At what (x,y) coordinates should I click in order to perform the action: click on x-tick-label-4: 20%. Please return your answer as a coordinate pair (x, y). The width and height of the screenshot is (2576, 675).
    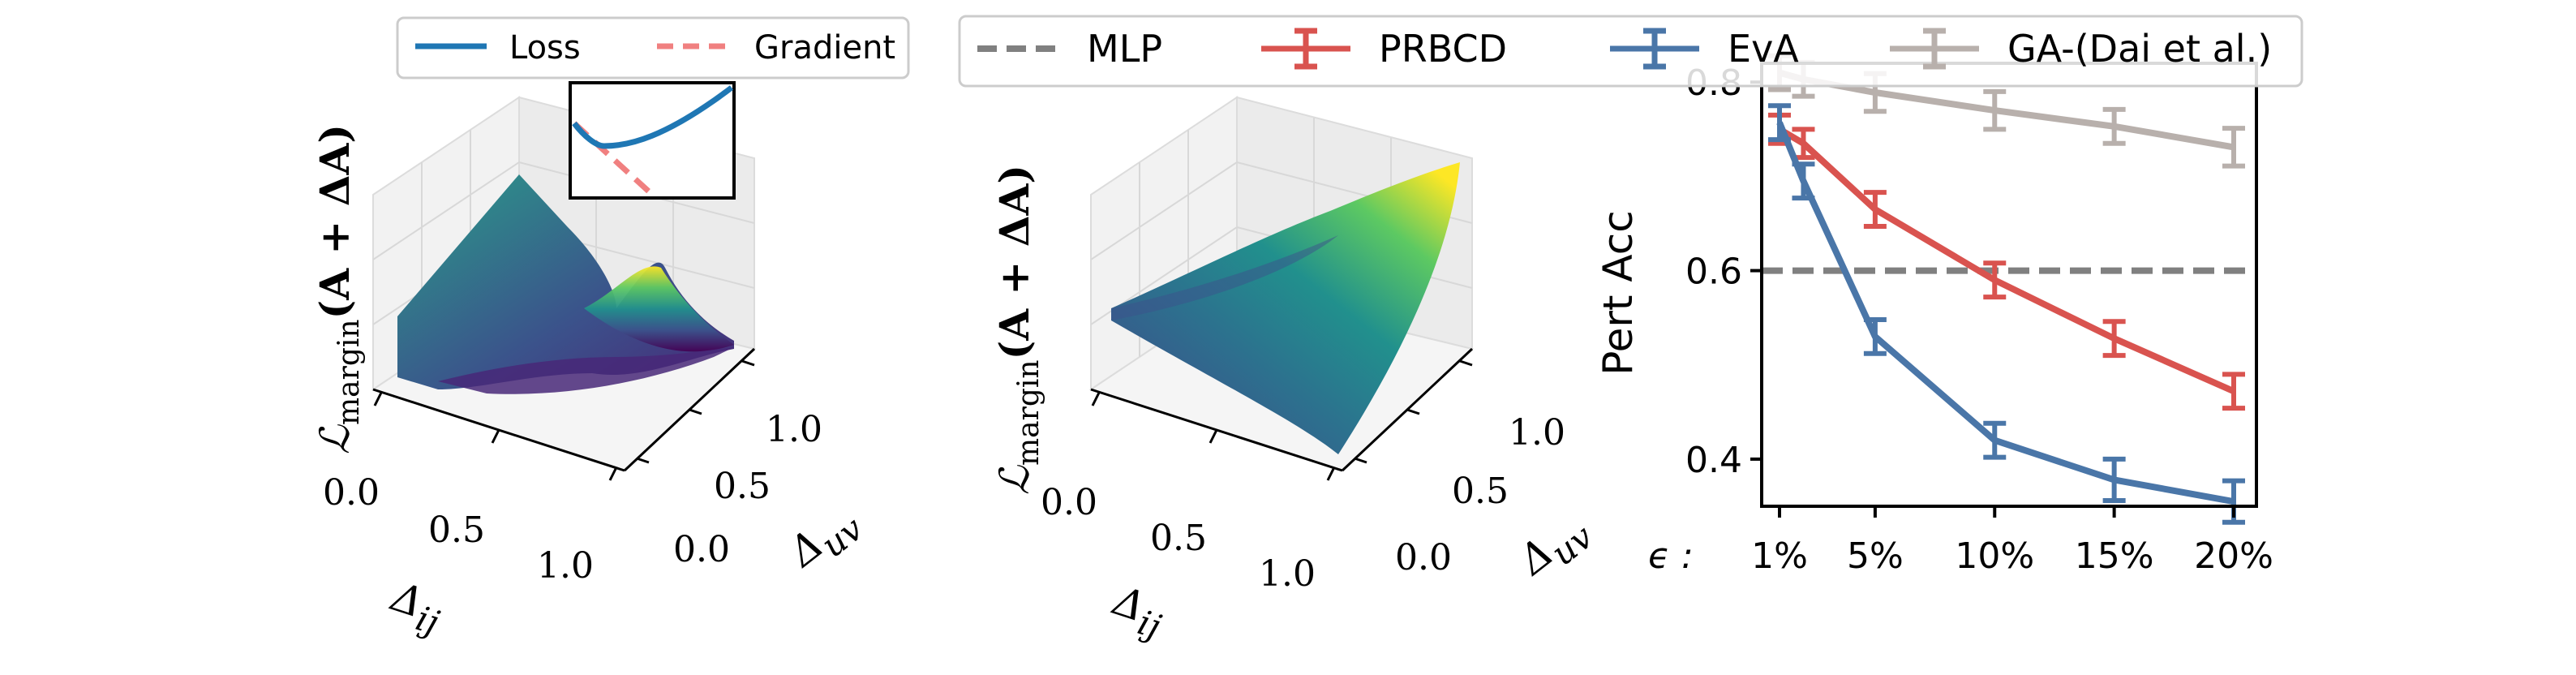
    Looking at the image, I should click on (2233, 556).